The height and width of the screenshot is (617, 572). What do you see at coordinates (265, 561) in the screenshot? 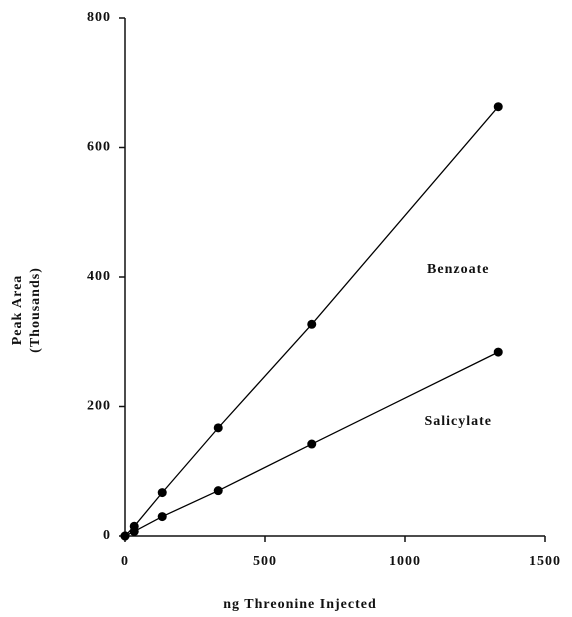
I see `x-tick-label: 500` at bounding box center [265, 561].